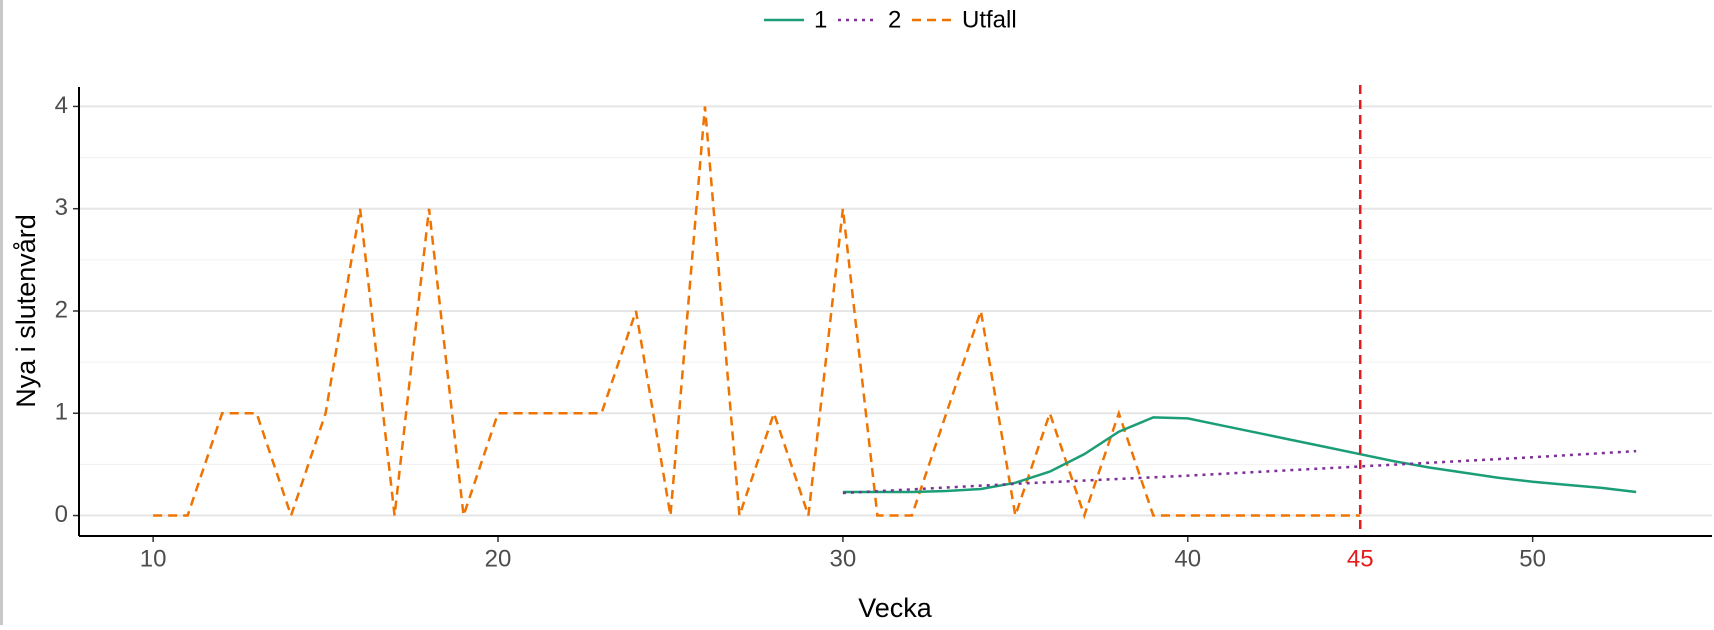  Describe the element at coordinates (843, 558) in the screenshot. I see `x-tick-label: 30` at that location.